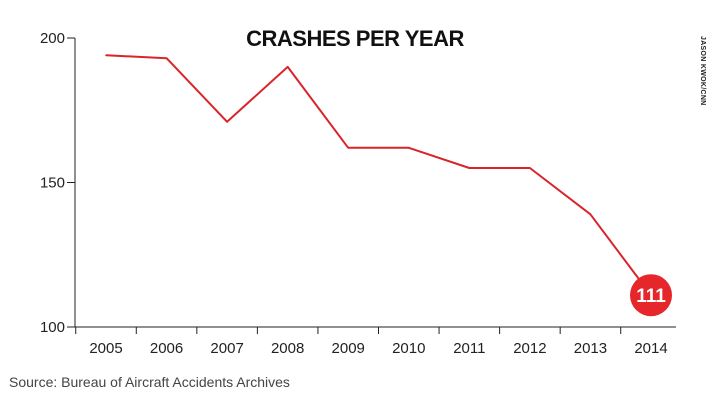 This screenshot has width=713, height=401. I want to click on x-tick-label: 2009, so click(348, 348).